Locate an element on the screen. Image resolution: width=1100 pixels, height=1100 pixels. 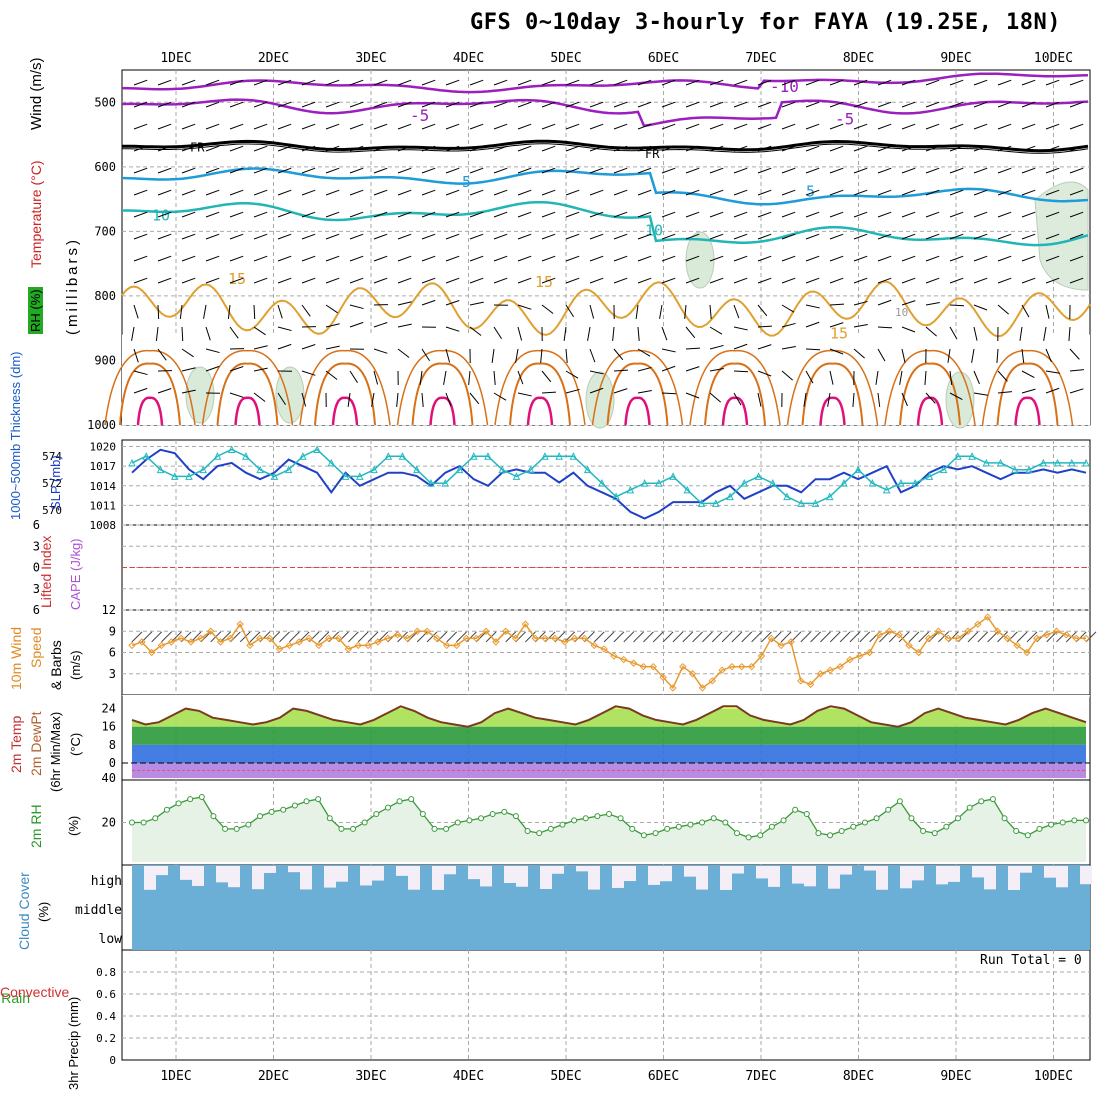
thickness-tick: 574 is located at coordinates (52, 456).